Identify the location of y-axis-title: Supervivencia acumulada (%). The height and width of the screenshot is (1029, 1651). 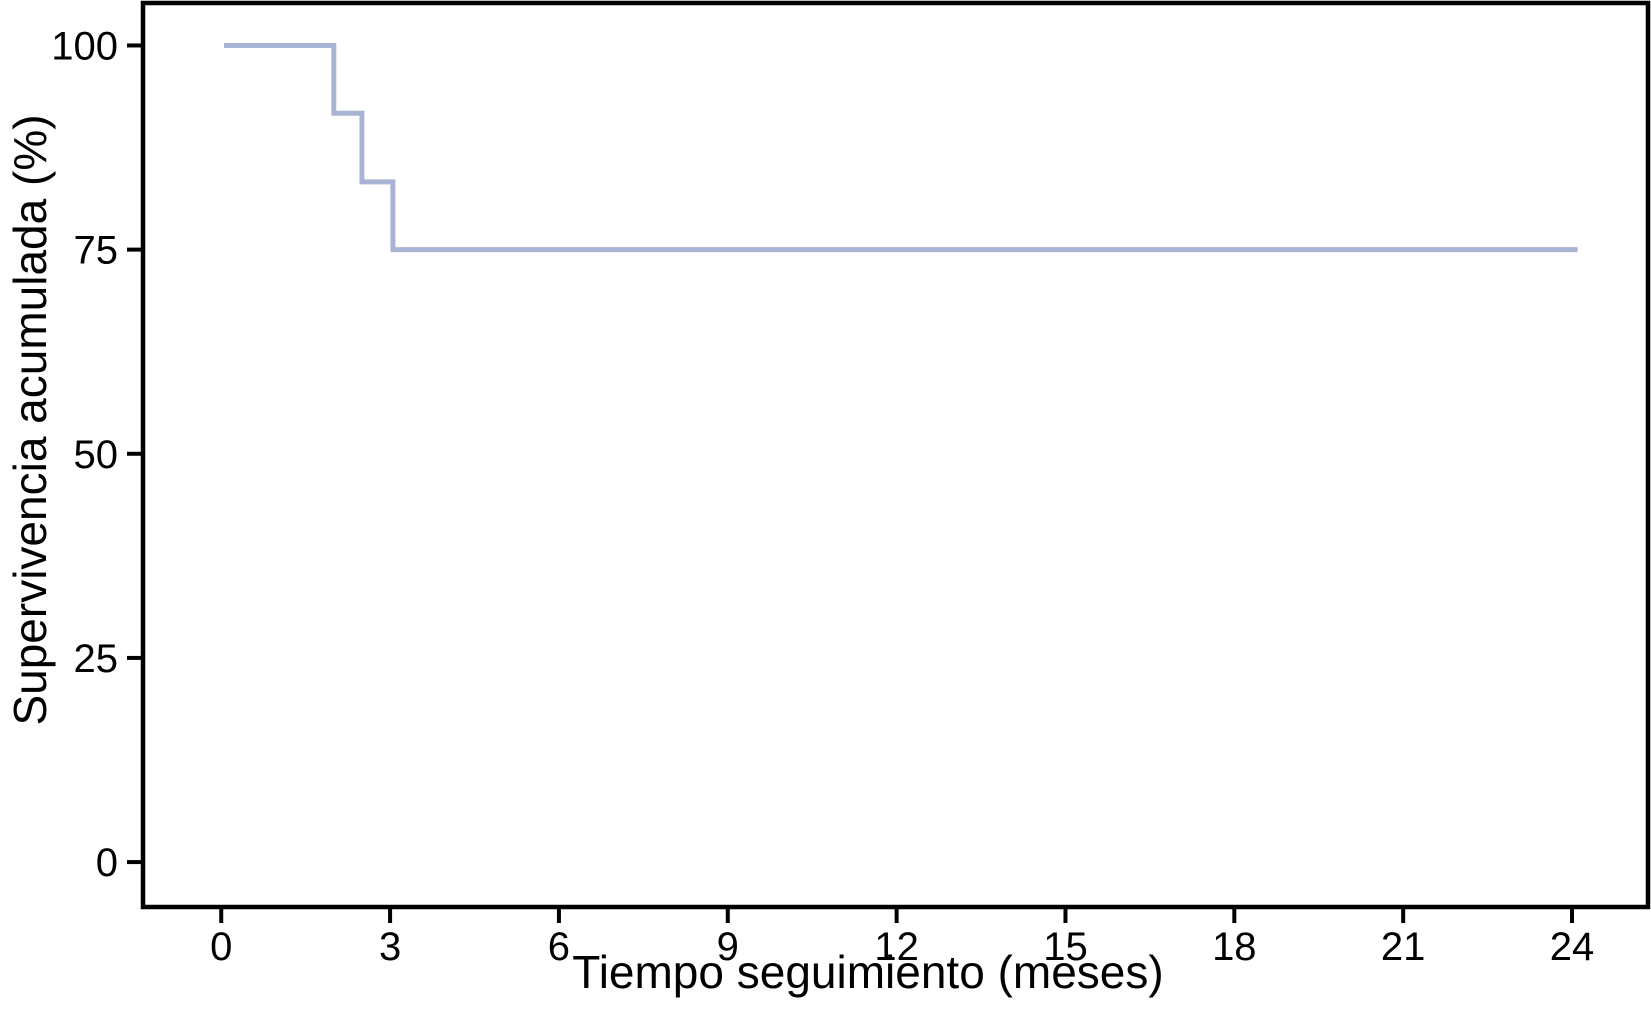
(30, 420).